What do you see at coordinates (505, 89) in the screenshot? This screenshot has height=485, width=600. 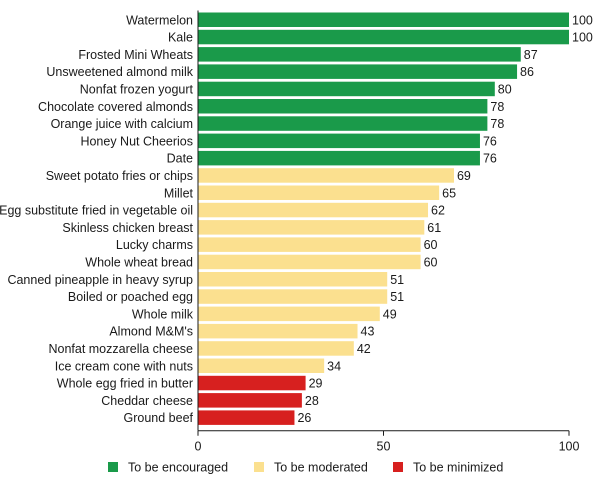 I see `value-label: 80` at bounding box center [505, 89].